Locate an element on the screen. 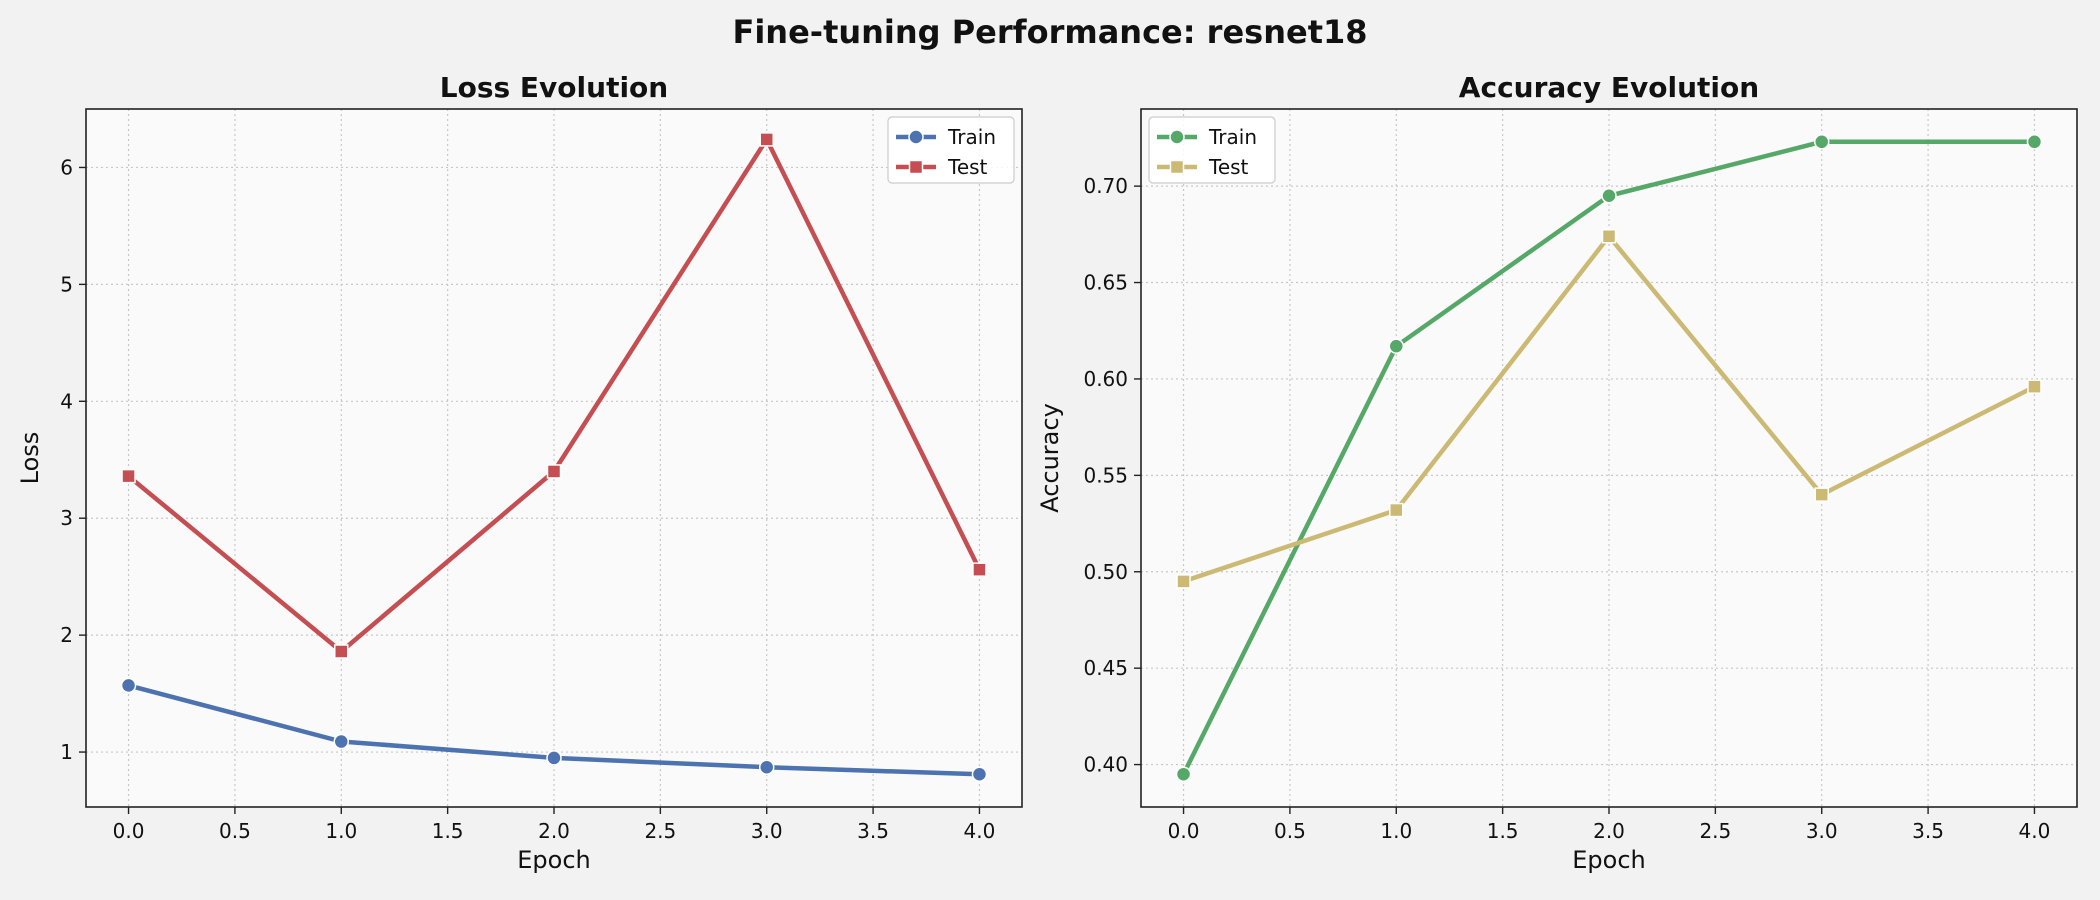 This screenshot has height=900, width=2100. accuracy-x-tick-label: 2.5 is located at coordinates (1715, 831).